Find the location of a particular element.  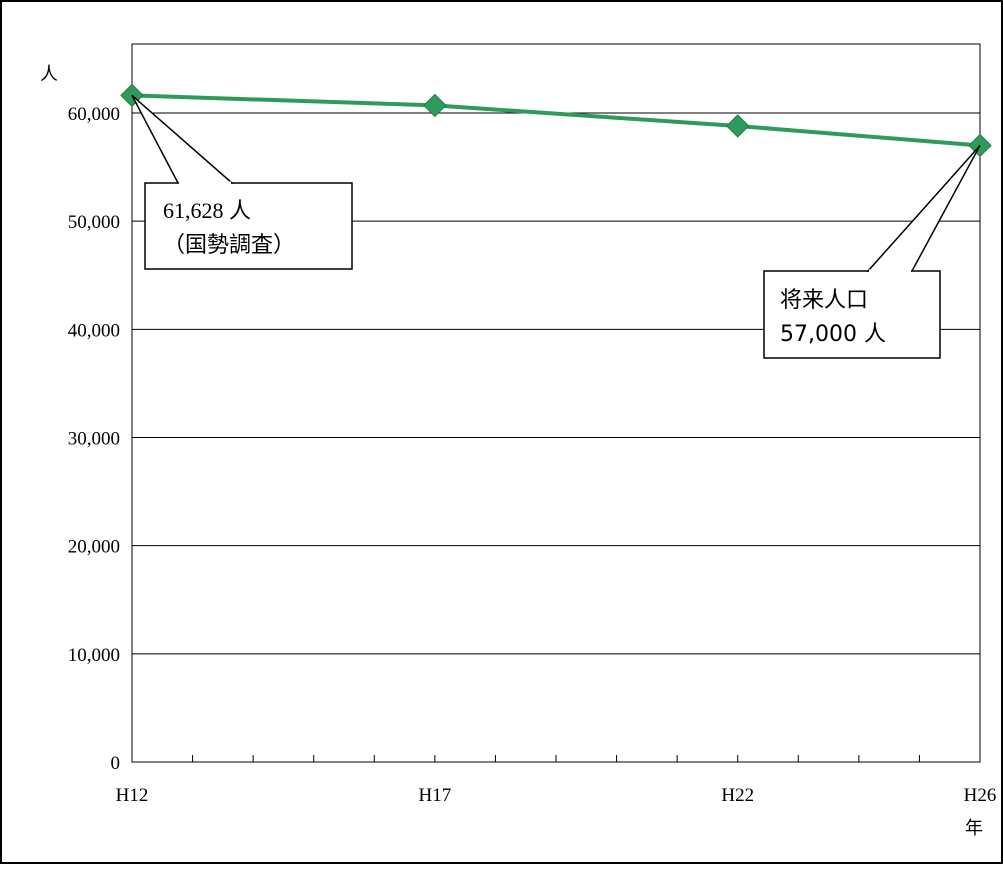

y-tick-label: 30,000 is located at coordinates (94, 439).